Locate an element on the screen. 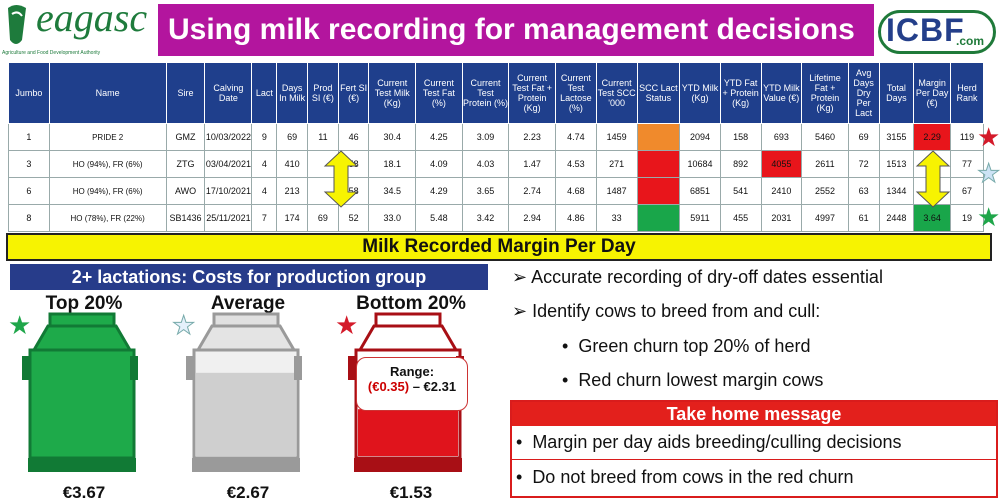 The width and height of the screenshot is (1000, 503). table-cell: 2.23 is located at coordinates (532, 137).